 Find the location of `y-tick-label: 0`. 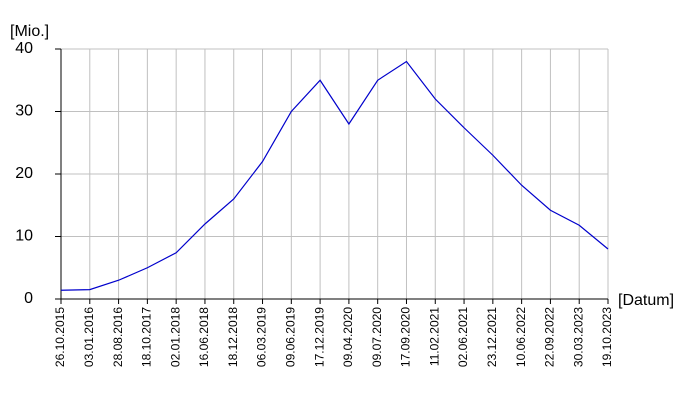

y-tick-label: 0 is located at coordinates (28, 298).